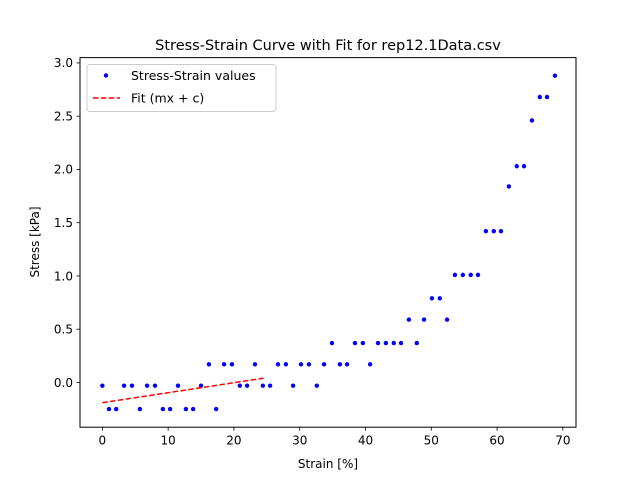  I want to click on legend-label-stress-strain: Stress-Strain values, so click(193, 75).